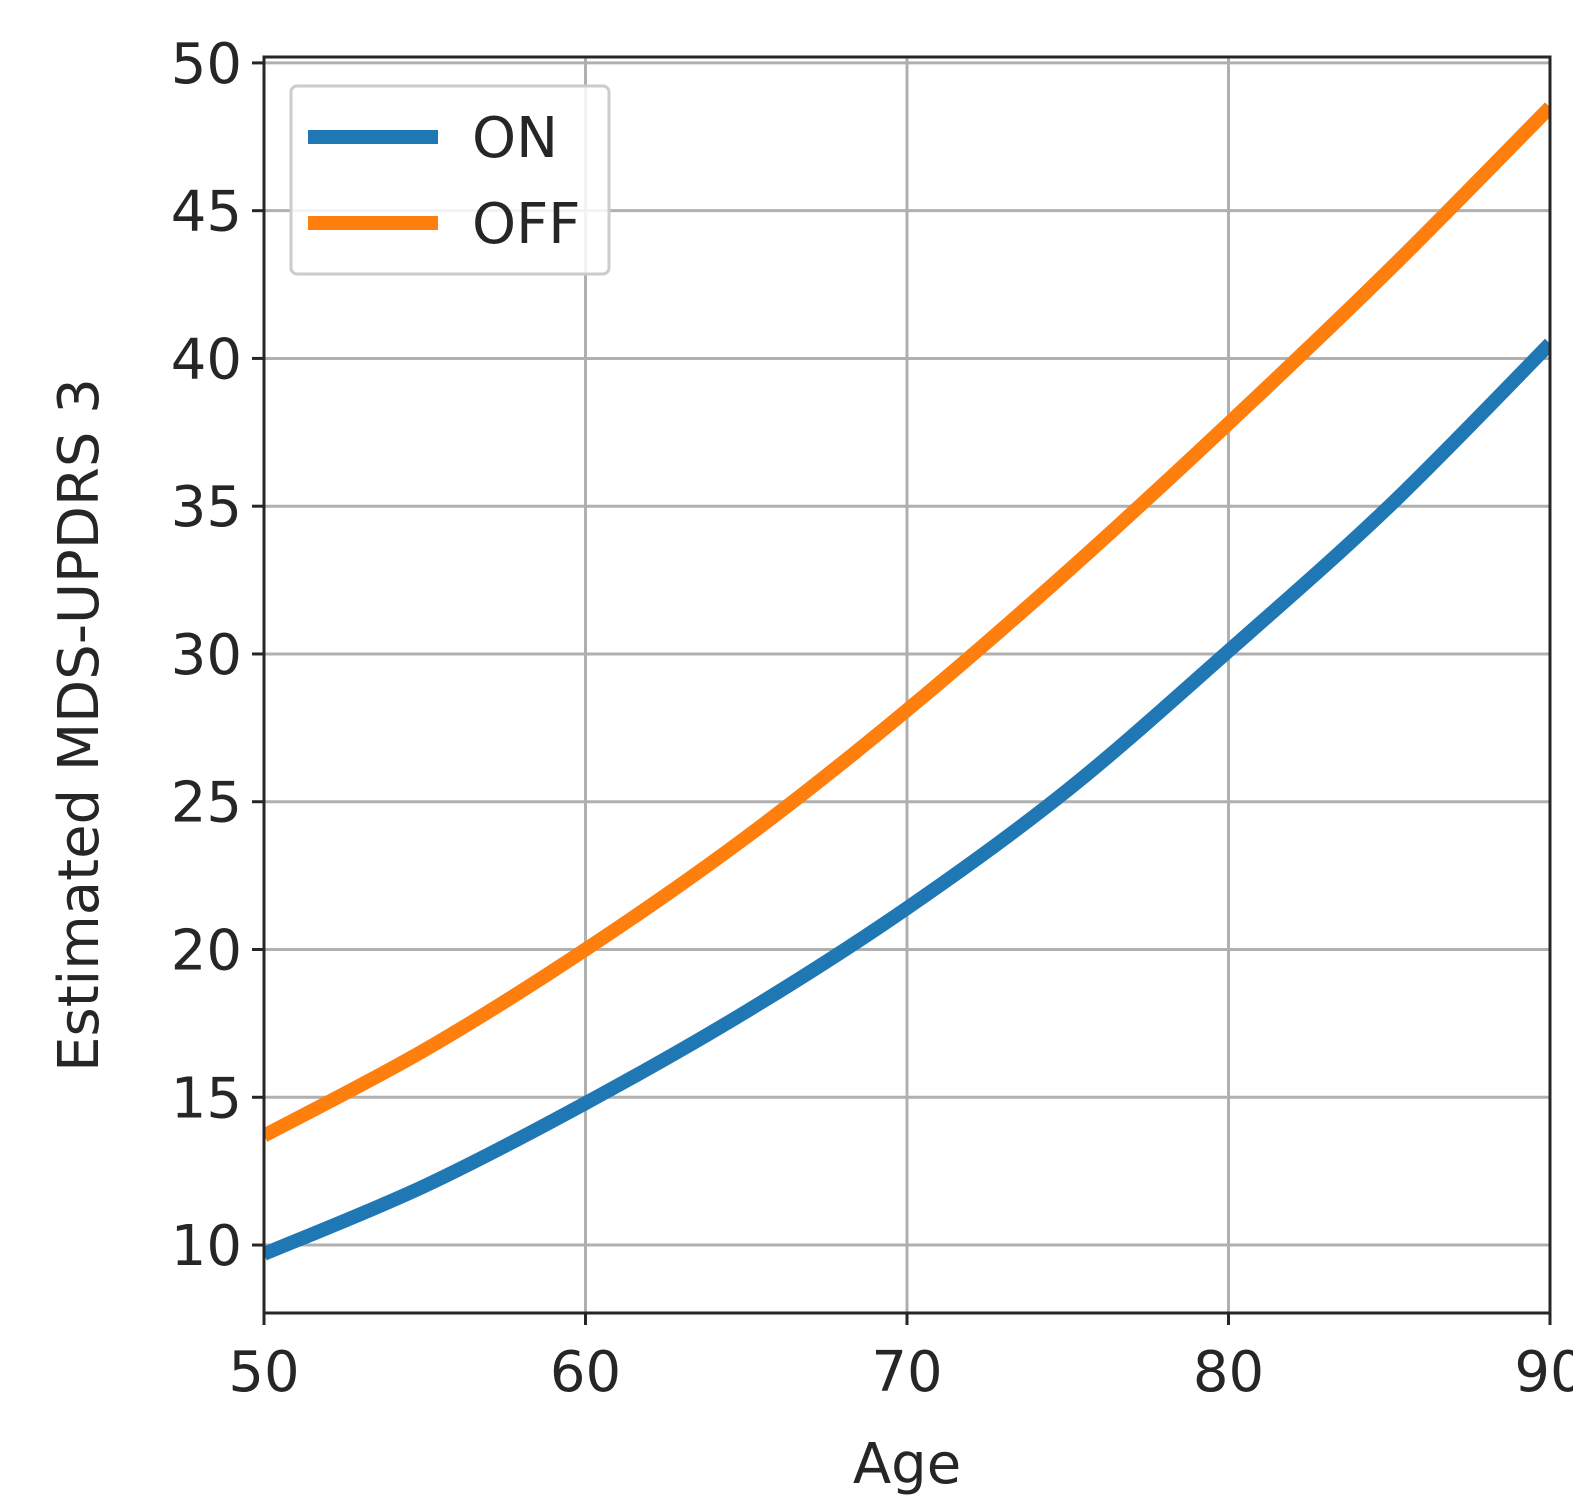 This screenshot has height=1497, width=1573. Describe the element at coordinates (585, 1372) in the screenshot. I see `x-tick-label: 60` at that location.